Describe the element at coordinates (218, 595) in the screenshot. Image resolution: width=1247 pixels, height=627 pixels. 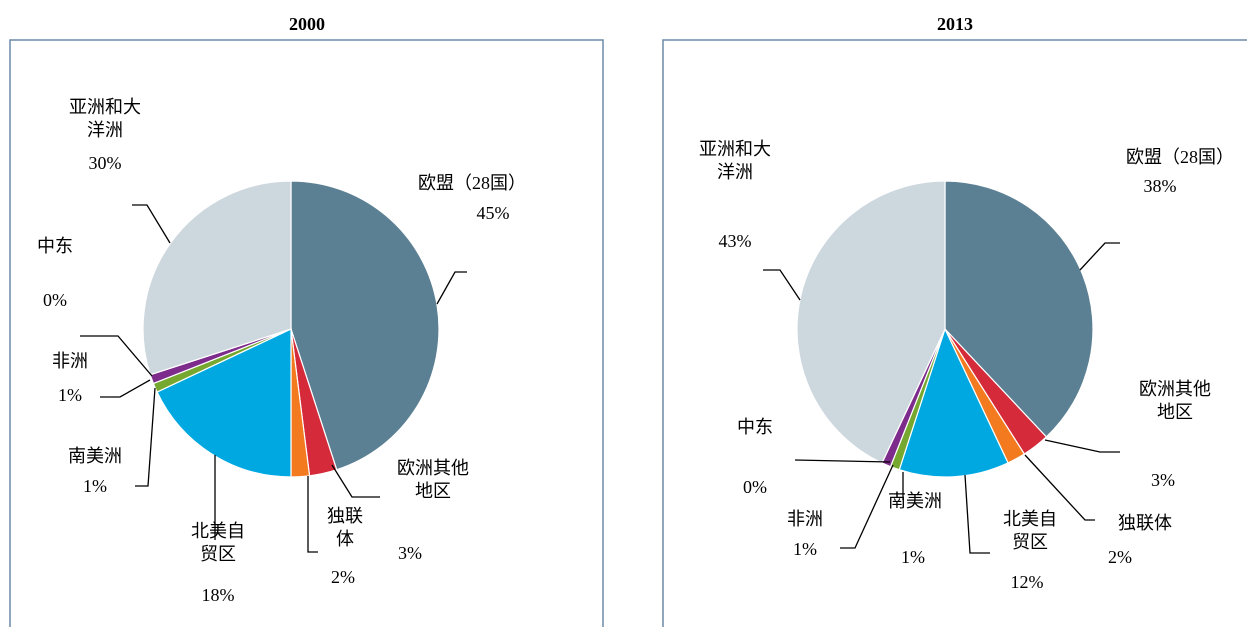
I see `value-label: 18%` at that location.